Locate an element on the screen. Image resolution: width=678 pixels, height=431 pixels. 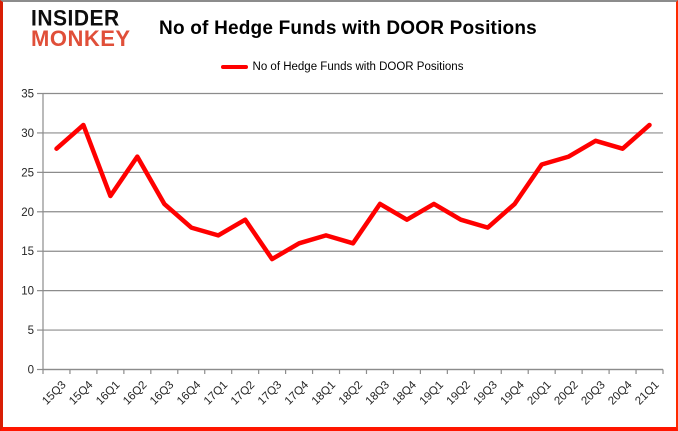
x-tick-label: 20Q2 is located at coordinates (566, 393).